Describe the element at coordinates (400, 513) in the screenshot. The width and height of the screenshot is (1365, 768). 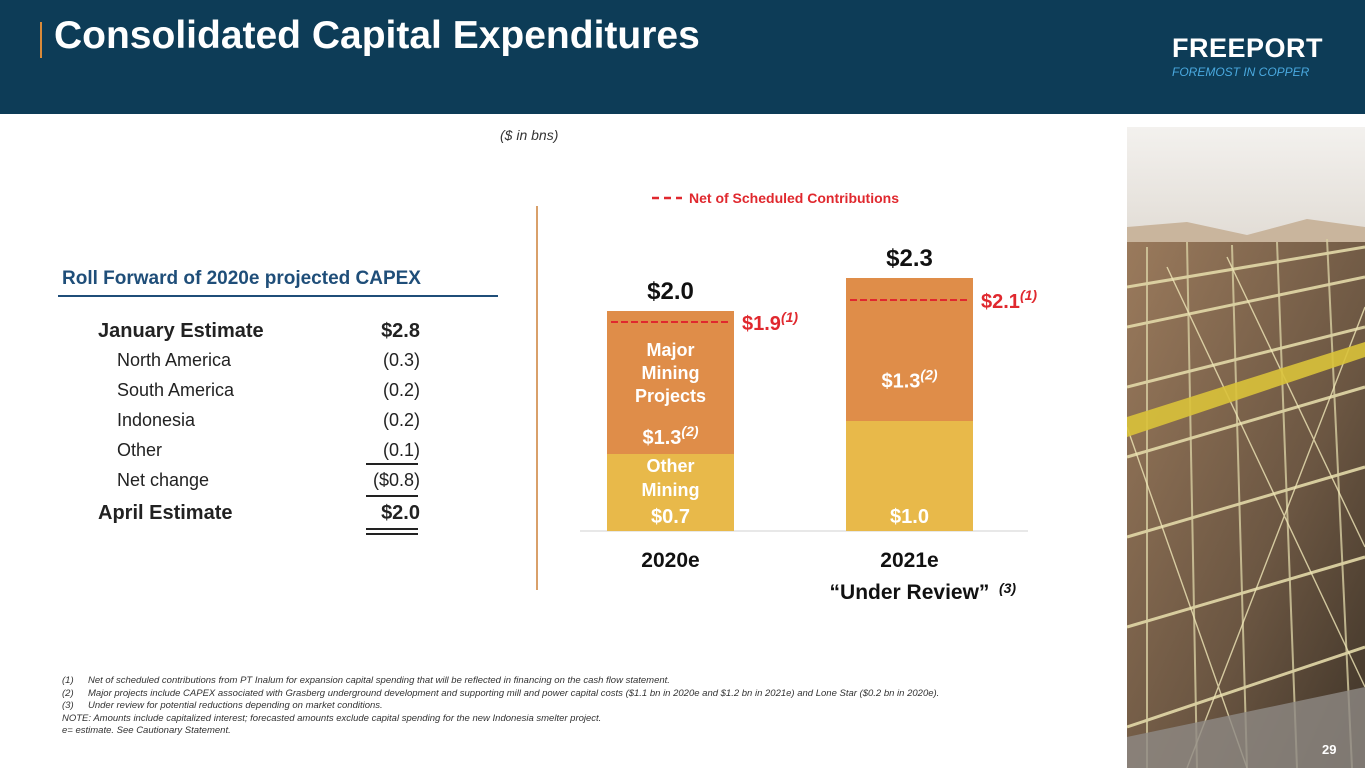
I see `rf-value: $2.0` at that location.